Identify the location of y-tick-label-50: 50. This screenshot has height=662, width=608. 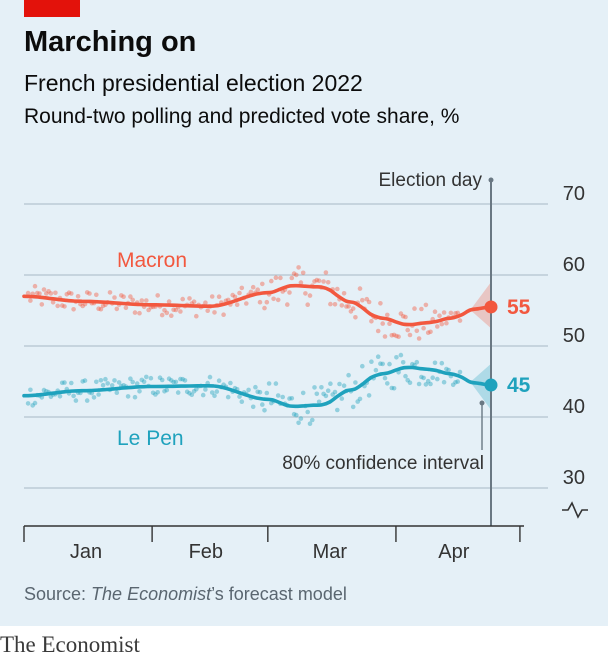
(574, 336).